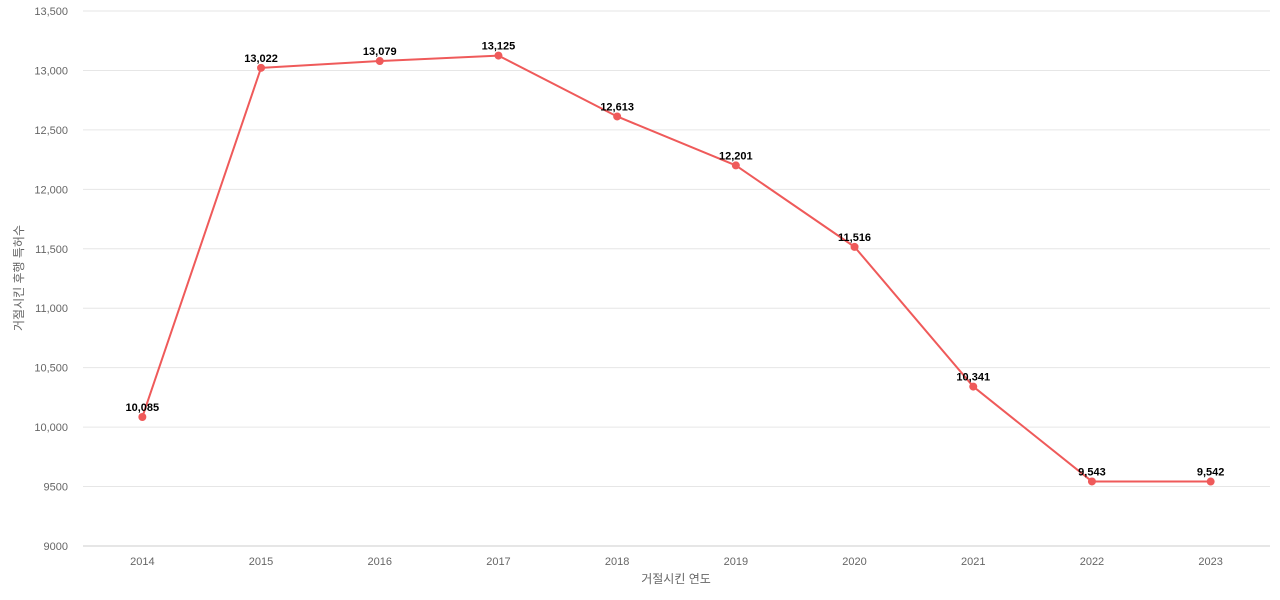 The width and height of the screenshot is (1280, 600). I want to click on y-tick-label: 11,500, so click(51, 250).